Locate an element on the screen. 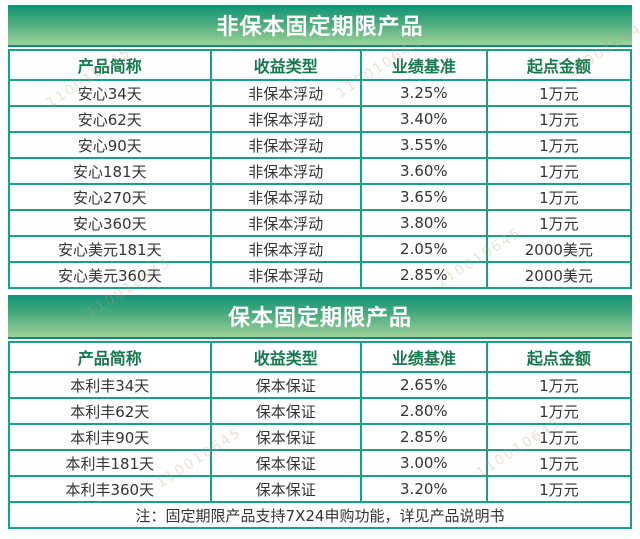 The width and height of the screenshot is (640, 539). cell-product-name: 安心美元360天 is located at coordinates (110, 275).